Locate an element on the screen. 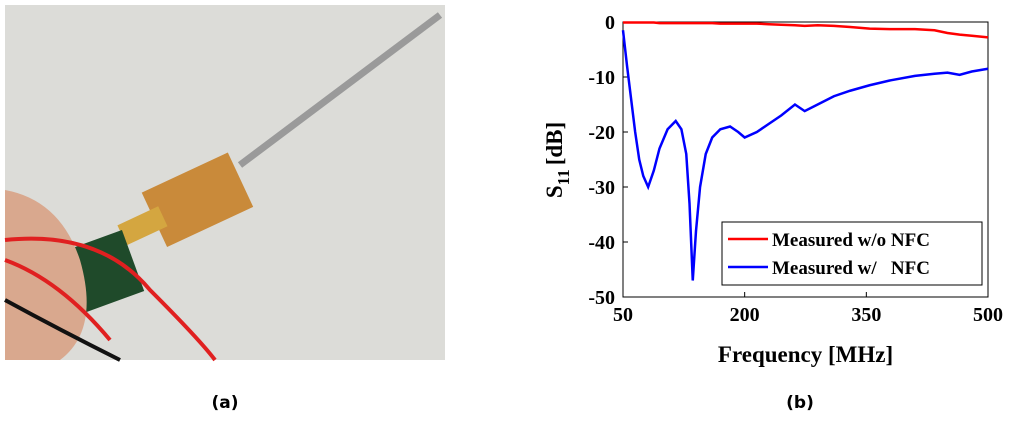 This screenshot has height=439, width=1010. x-tick-label: 350 is located at coordinates (866, 315).